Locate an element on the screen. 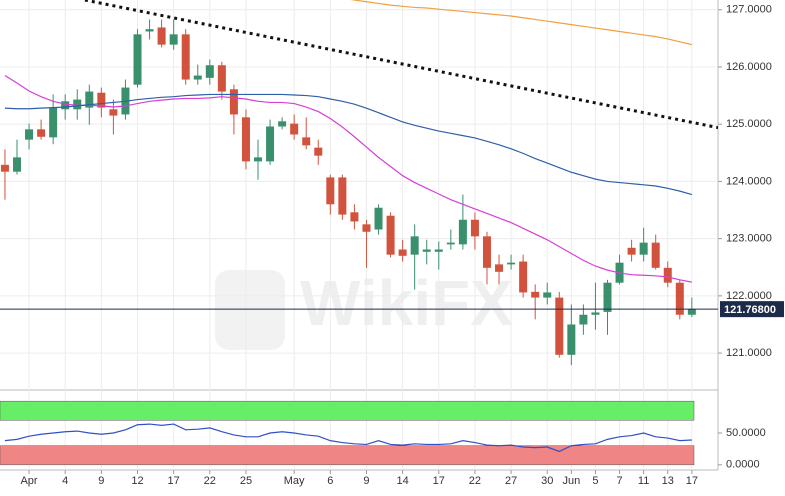 Image resolution: width=785 pixels, height=496 pixels. x-tick-label: May is located at coordinates (294, 481).